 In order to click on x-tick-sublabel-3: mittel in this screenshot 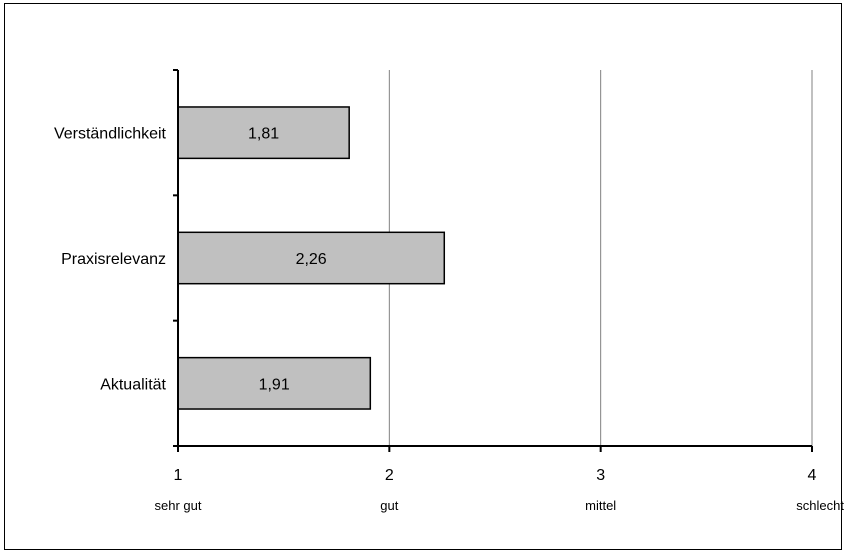, I will do `click(600, 505)`.